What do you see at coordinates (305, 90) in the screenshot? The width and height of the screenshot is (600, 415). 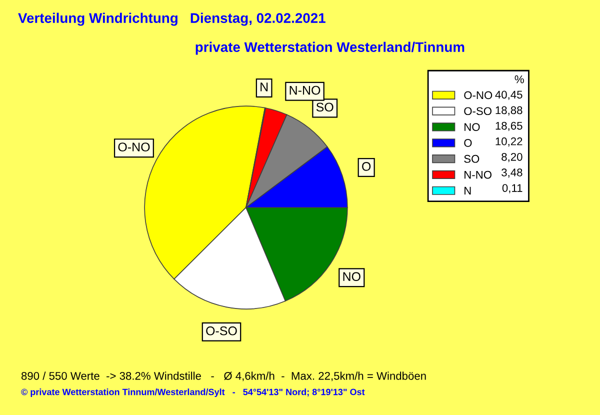 I see `slice-label: N-NO` at bounding box center [305, 90].